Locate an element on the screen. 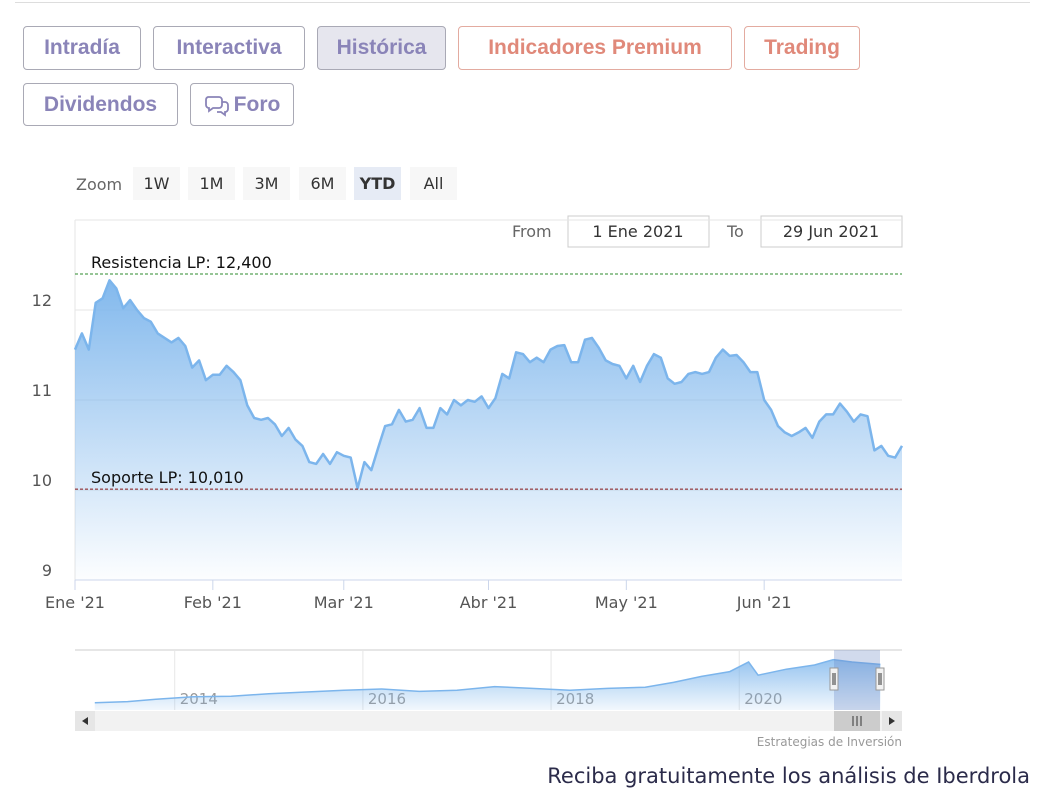 This screenshot has height=800, width=1045. zoom-label: Zoom is located at coordinates (99, 184).